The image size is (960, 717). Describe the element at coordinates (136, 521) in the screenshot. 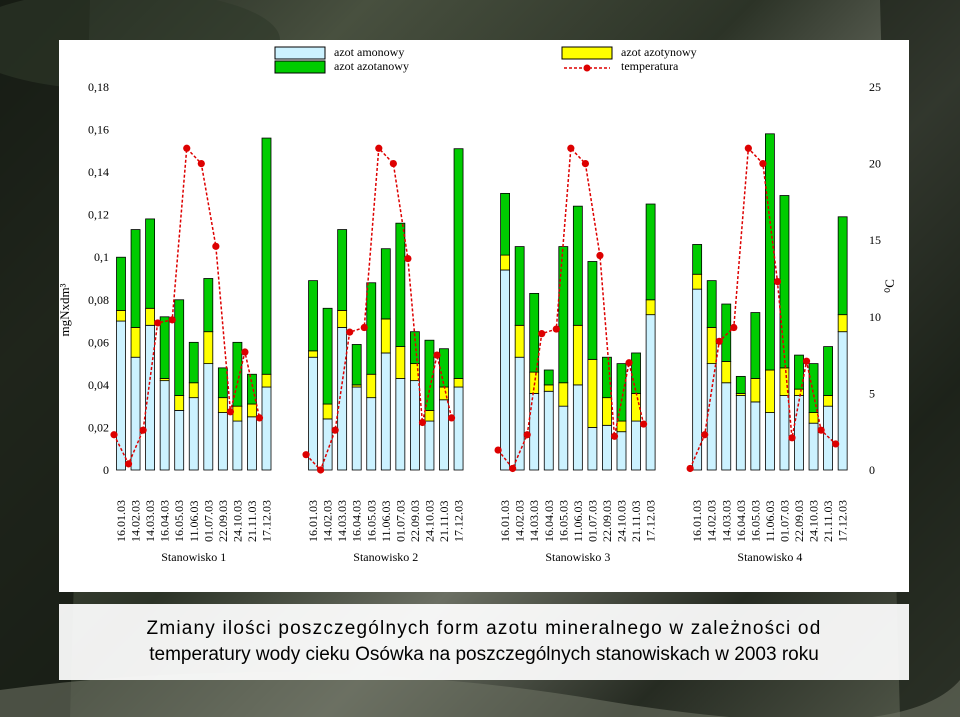

I see `x-tick-label: 14.02.03` at that location.